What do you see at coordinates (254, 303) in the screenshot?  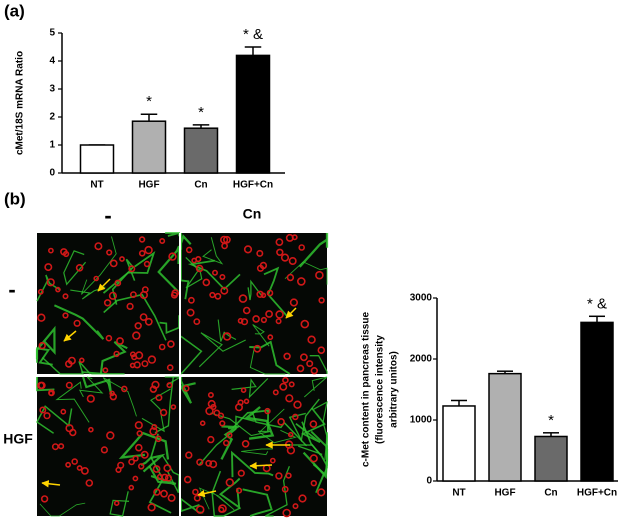 I see `micrograph` at bounding box center [254, 303].